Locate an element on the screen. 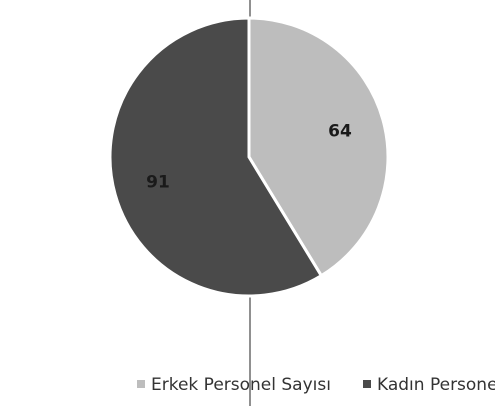 The width and height of the screenshot is (495, 406). legend-label: Kadın Personel Sayısı is located at coordinates (436, 385).